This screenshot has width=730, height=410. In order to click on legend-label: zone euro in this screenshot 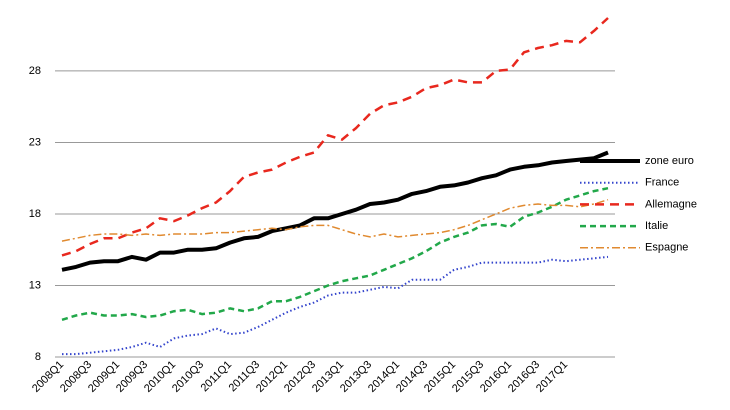, I will do `click(669, 161)`.